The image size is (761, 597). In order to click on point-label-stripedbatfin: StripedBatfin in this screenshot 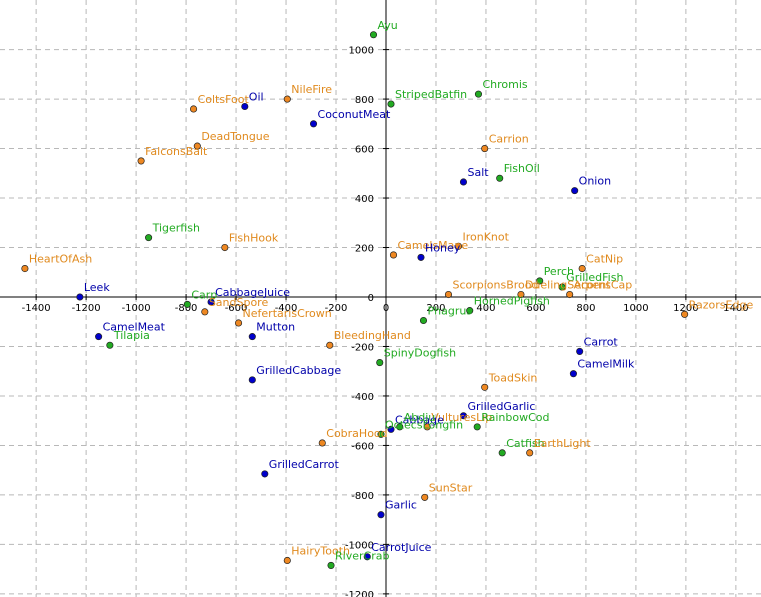, I will do `click(431, 94)`.